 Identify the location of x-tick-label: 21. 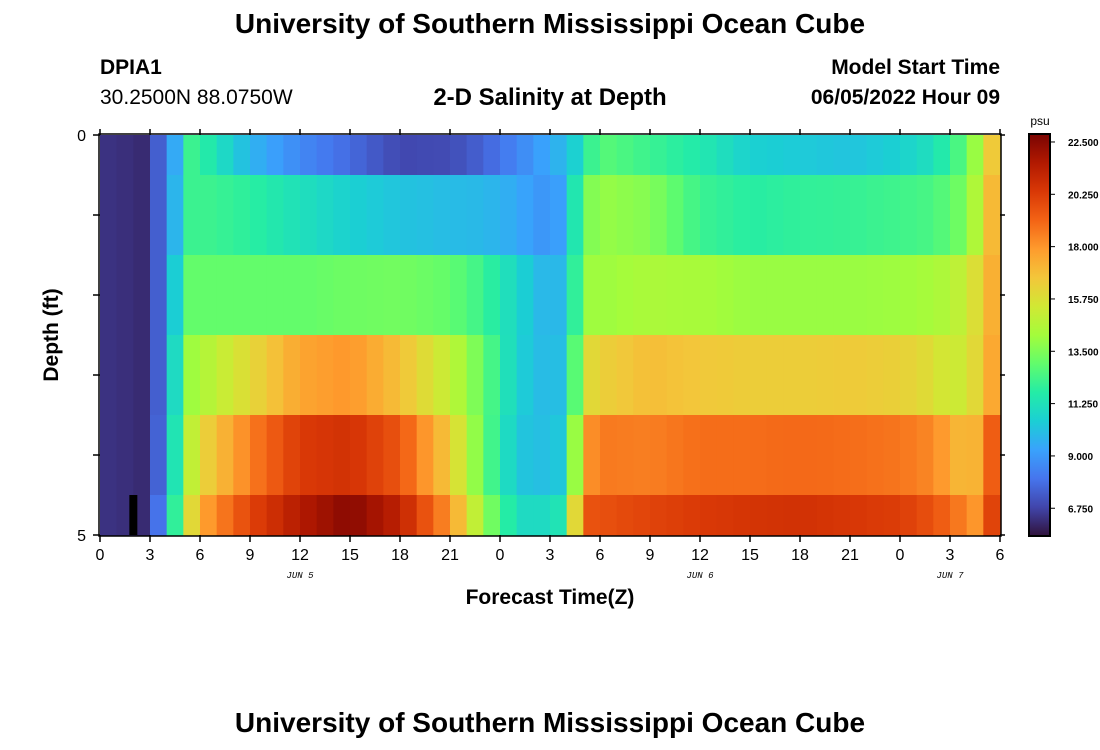
(450, 555).